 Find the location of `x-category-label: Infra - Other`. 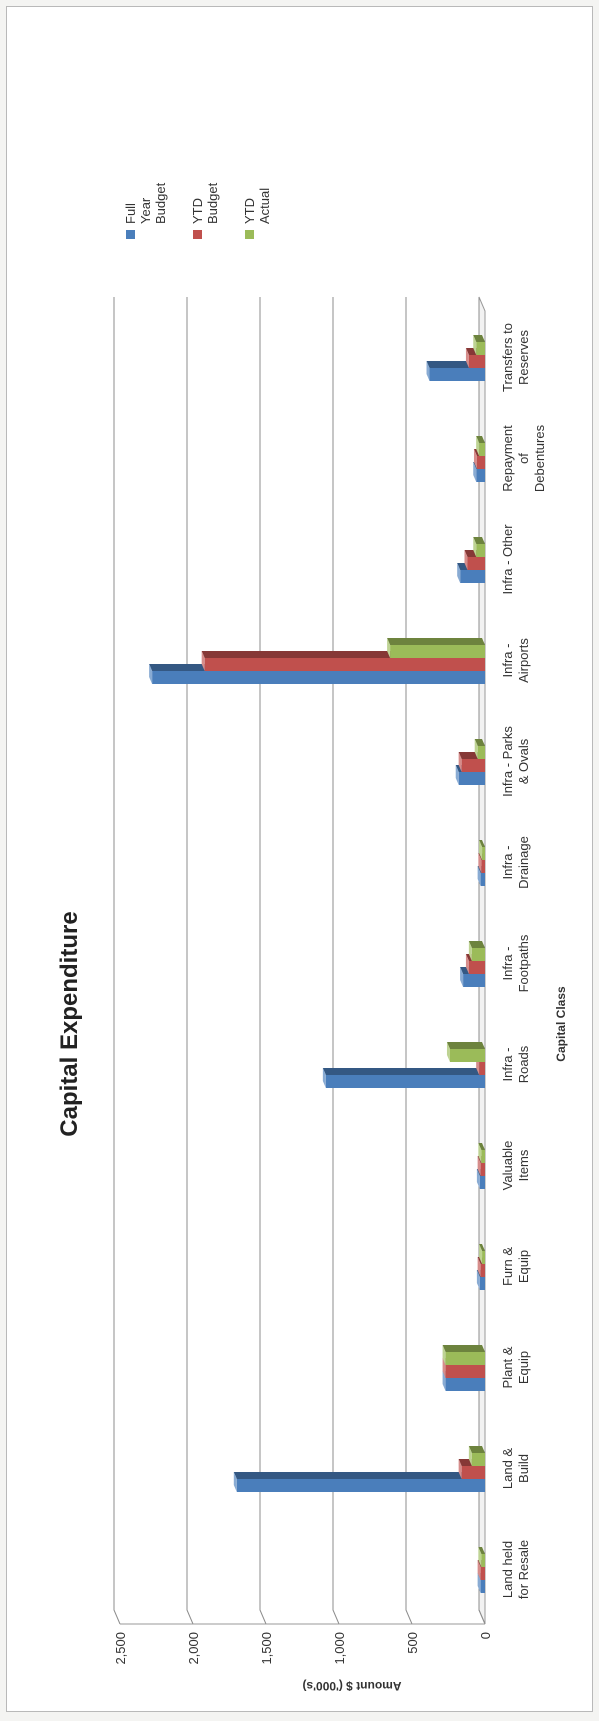

x-category-label: Infra - Other is located at coordinates (507, 559).